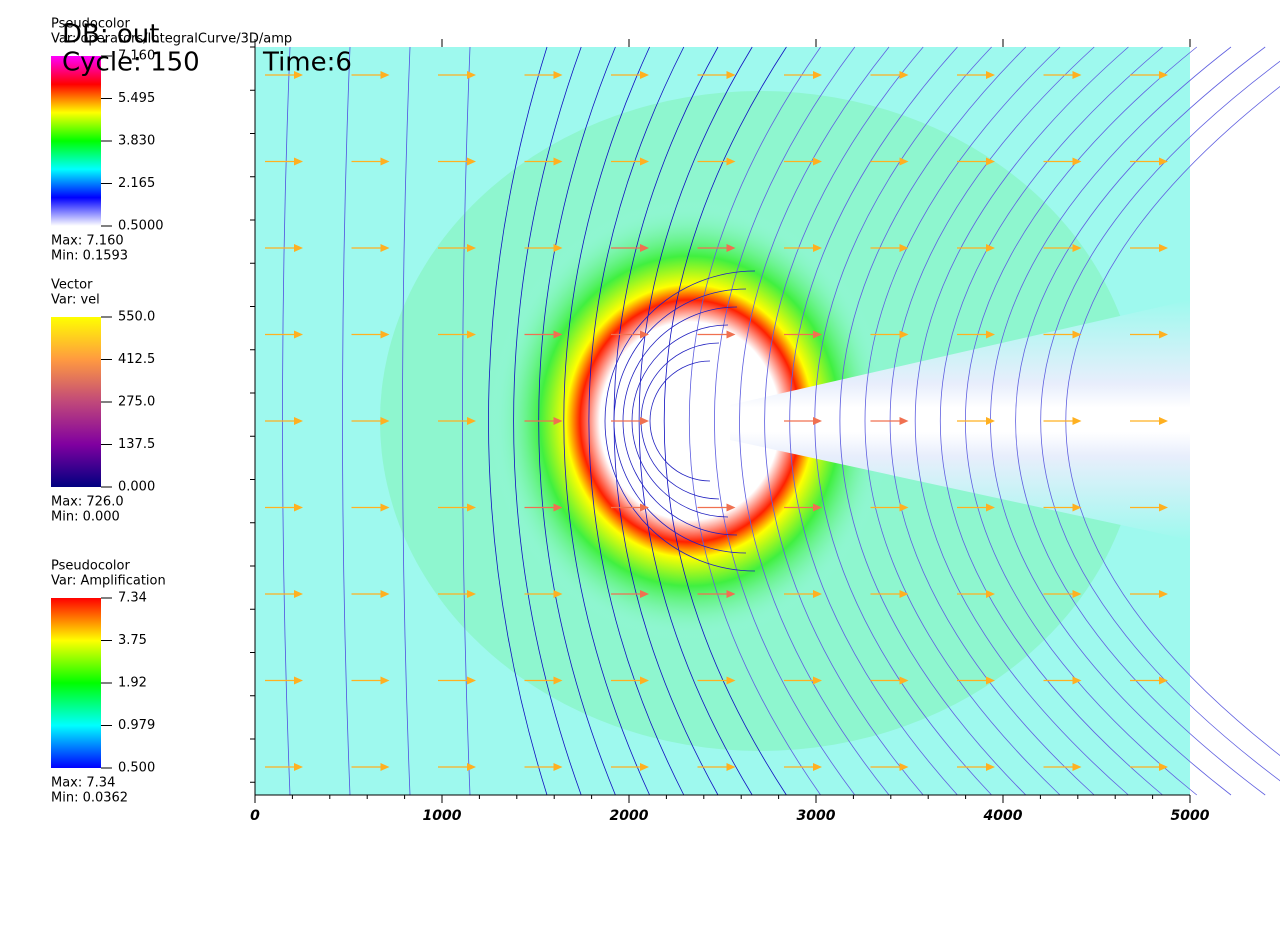 Image resolution: width=1280 pixels, height=936 pixels. Describe the element at coordinates (136, 768) in the screenshot. I see `colorbar-label: 0.500` at that location.